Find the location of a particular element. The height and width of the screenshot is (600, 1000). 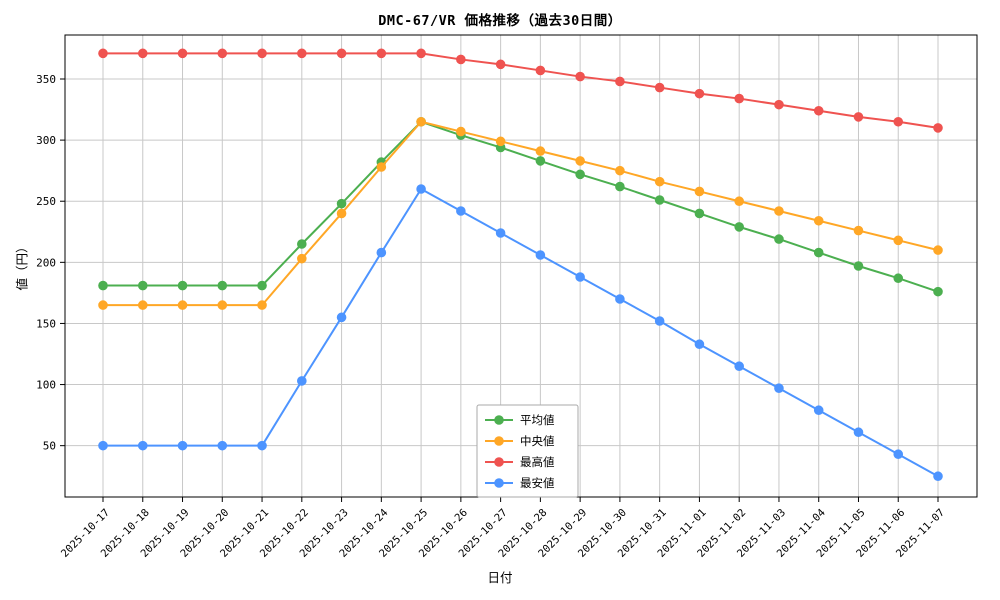

legend-item-max: 最高値 is located at coordinates (520, 462).